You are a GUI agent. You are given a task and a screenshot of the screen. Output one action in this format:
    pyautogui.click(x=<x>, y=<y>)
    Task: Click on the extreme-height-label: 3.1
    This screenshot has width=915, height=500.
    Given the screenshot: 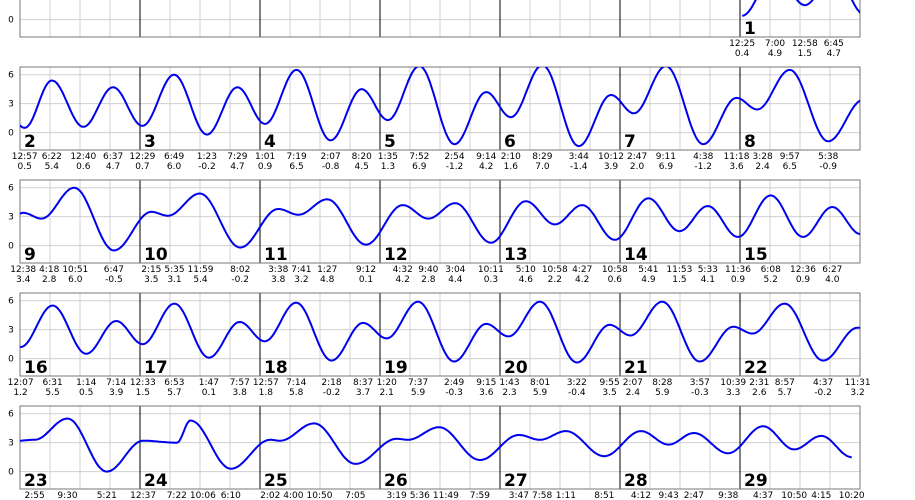 What is the action you would take?
    pyautogui.click(x=174, y=280)
    